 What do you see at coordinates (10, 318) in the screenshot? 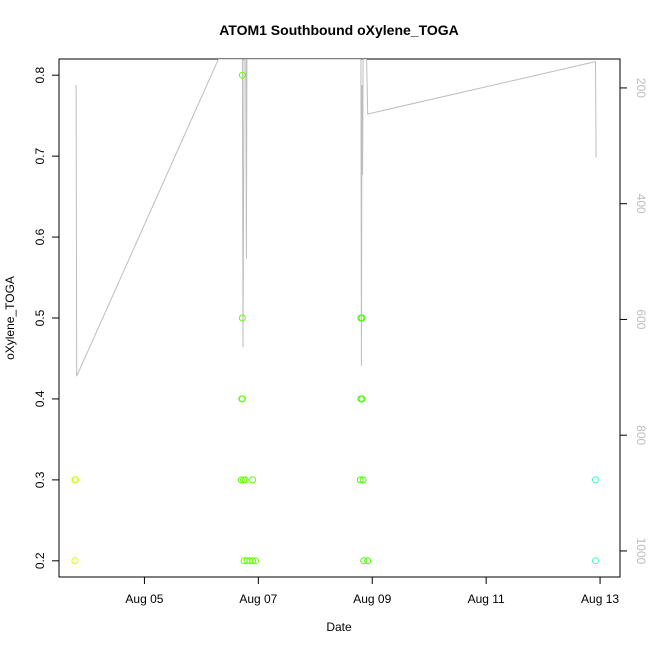
I see `y-axis-label: oXylene_TOGA` at bounding box center [10, 318].